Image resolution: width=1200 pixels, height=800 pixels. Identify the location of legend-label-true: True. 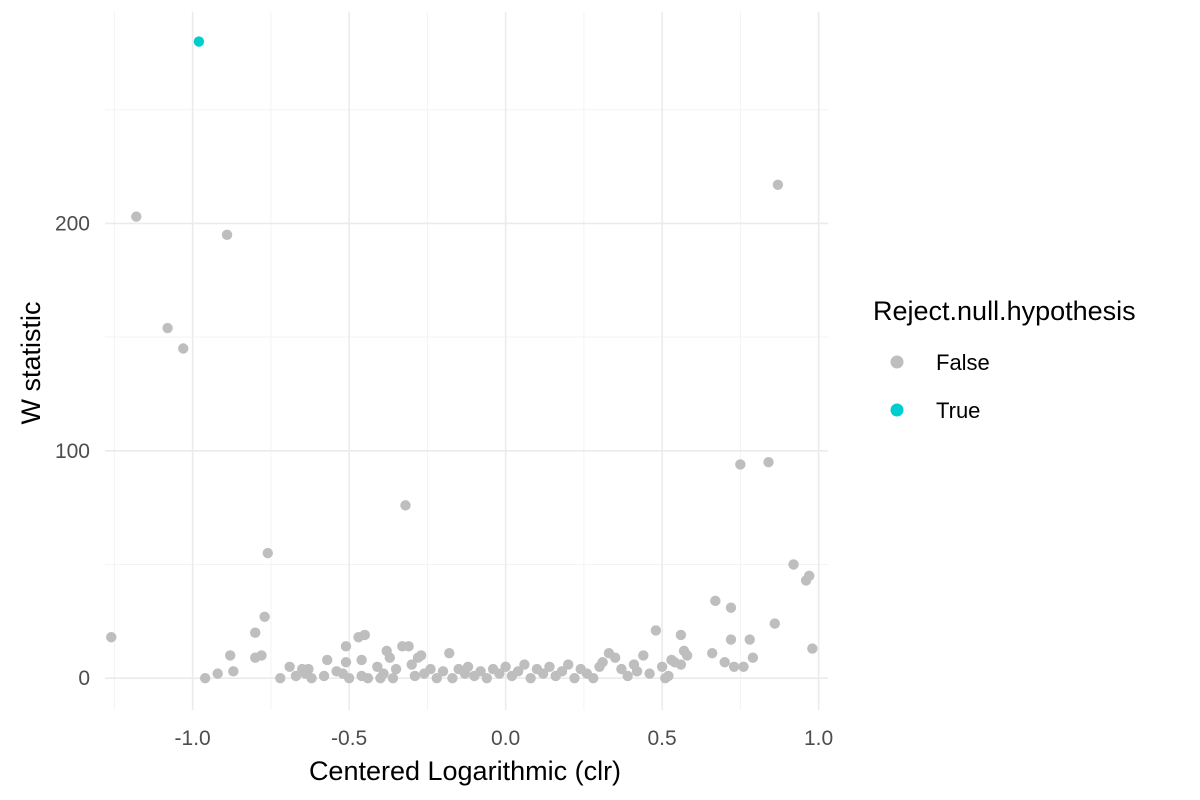
(958, 410).